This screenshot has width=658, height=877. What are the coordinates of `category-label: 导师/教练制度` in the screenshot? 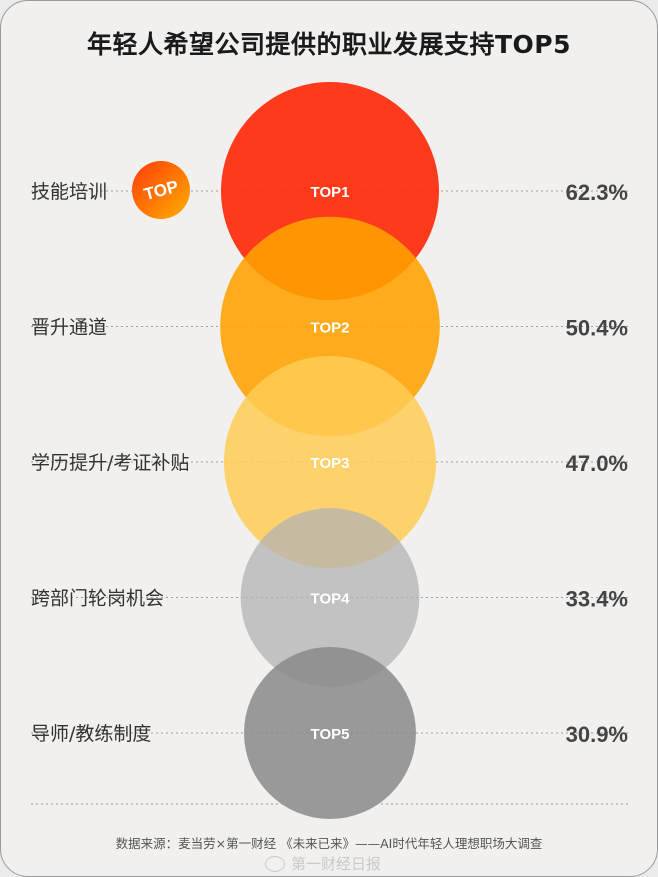 It's located at (91, 734).